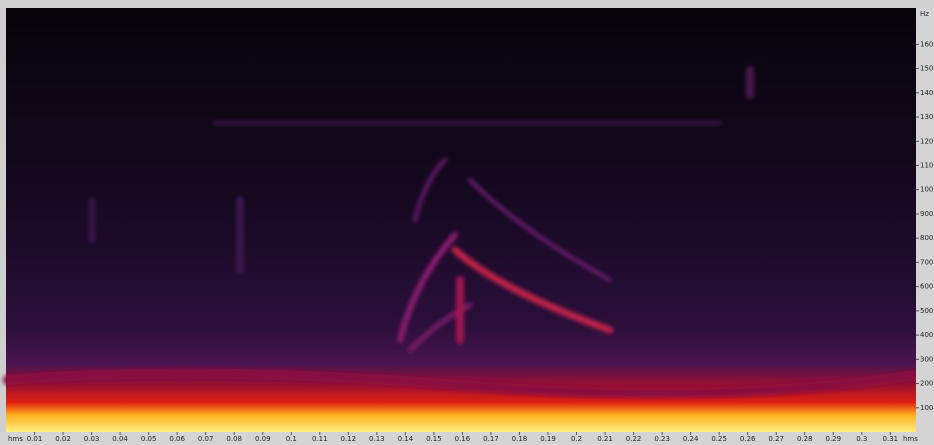  I want to click on y-tick-label: 1400, so click(927, 93).